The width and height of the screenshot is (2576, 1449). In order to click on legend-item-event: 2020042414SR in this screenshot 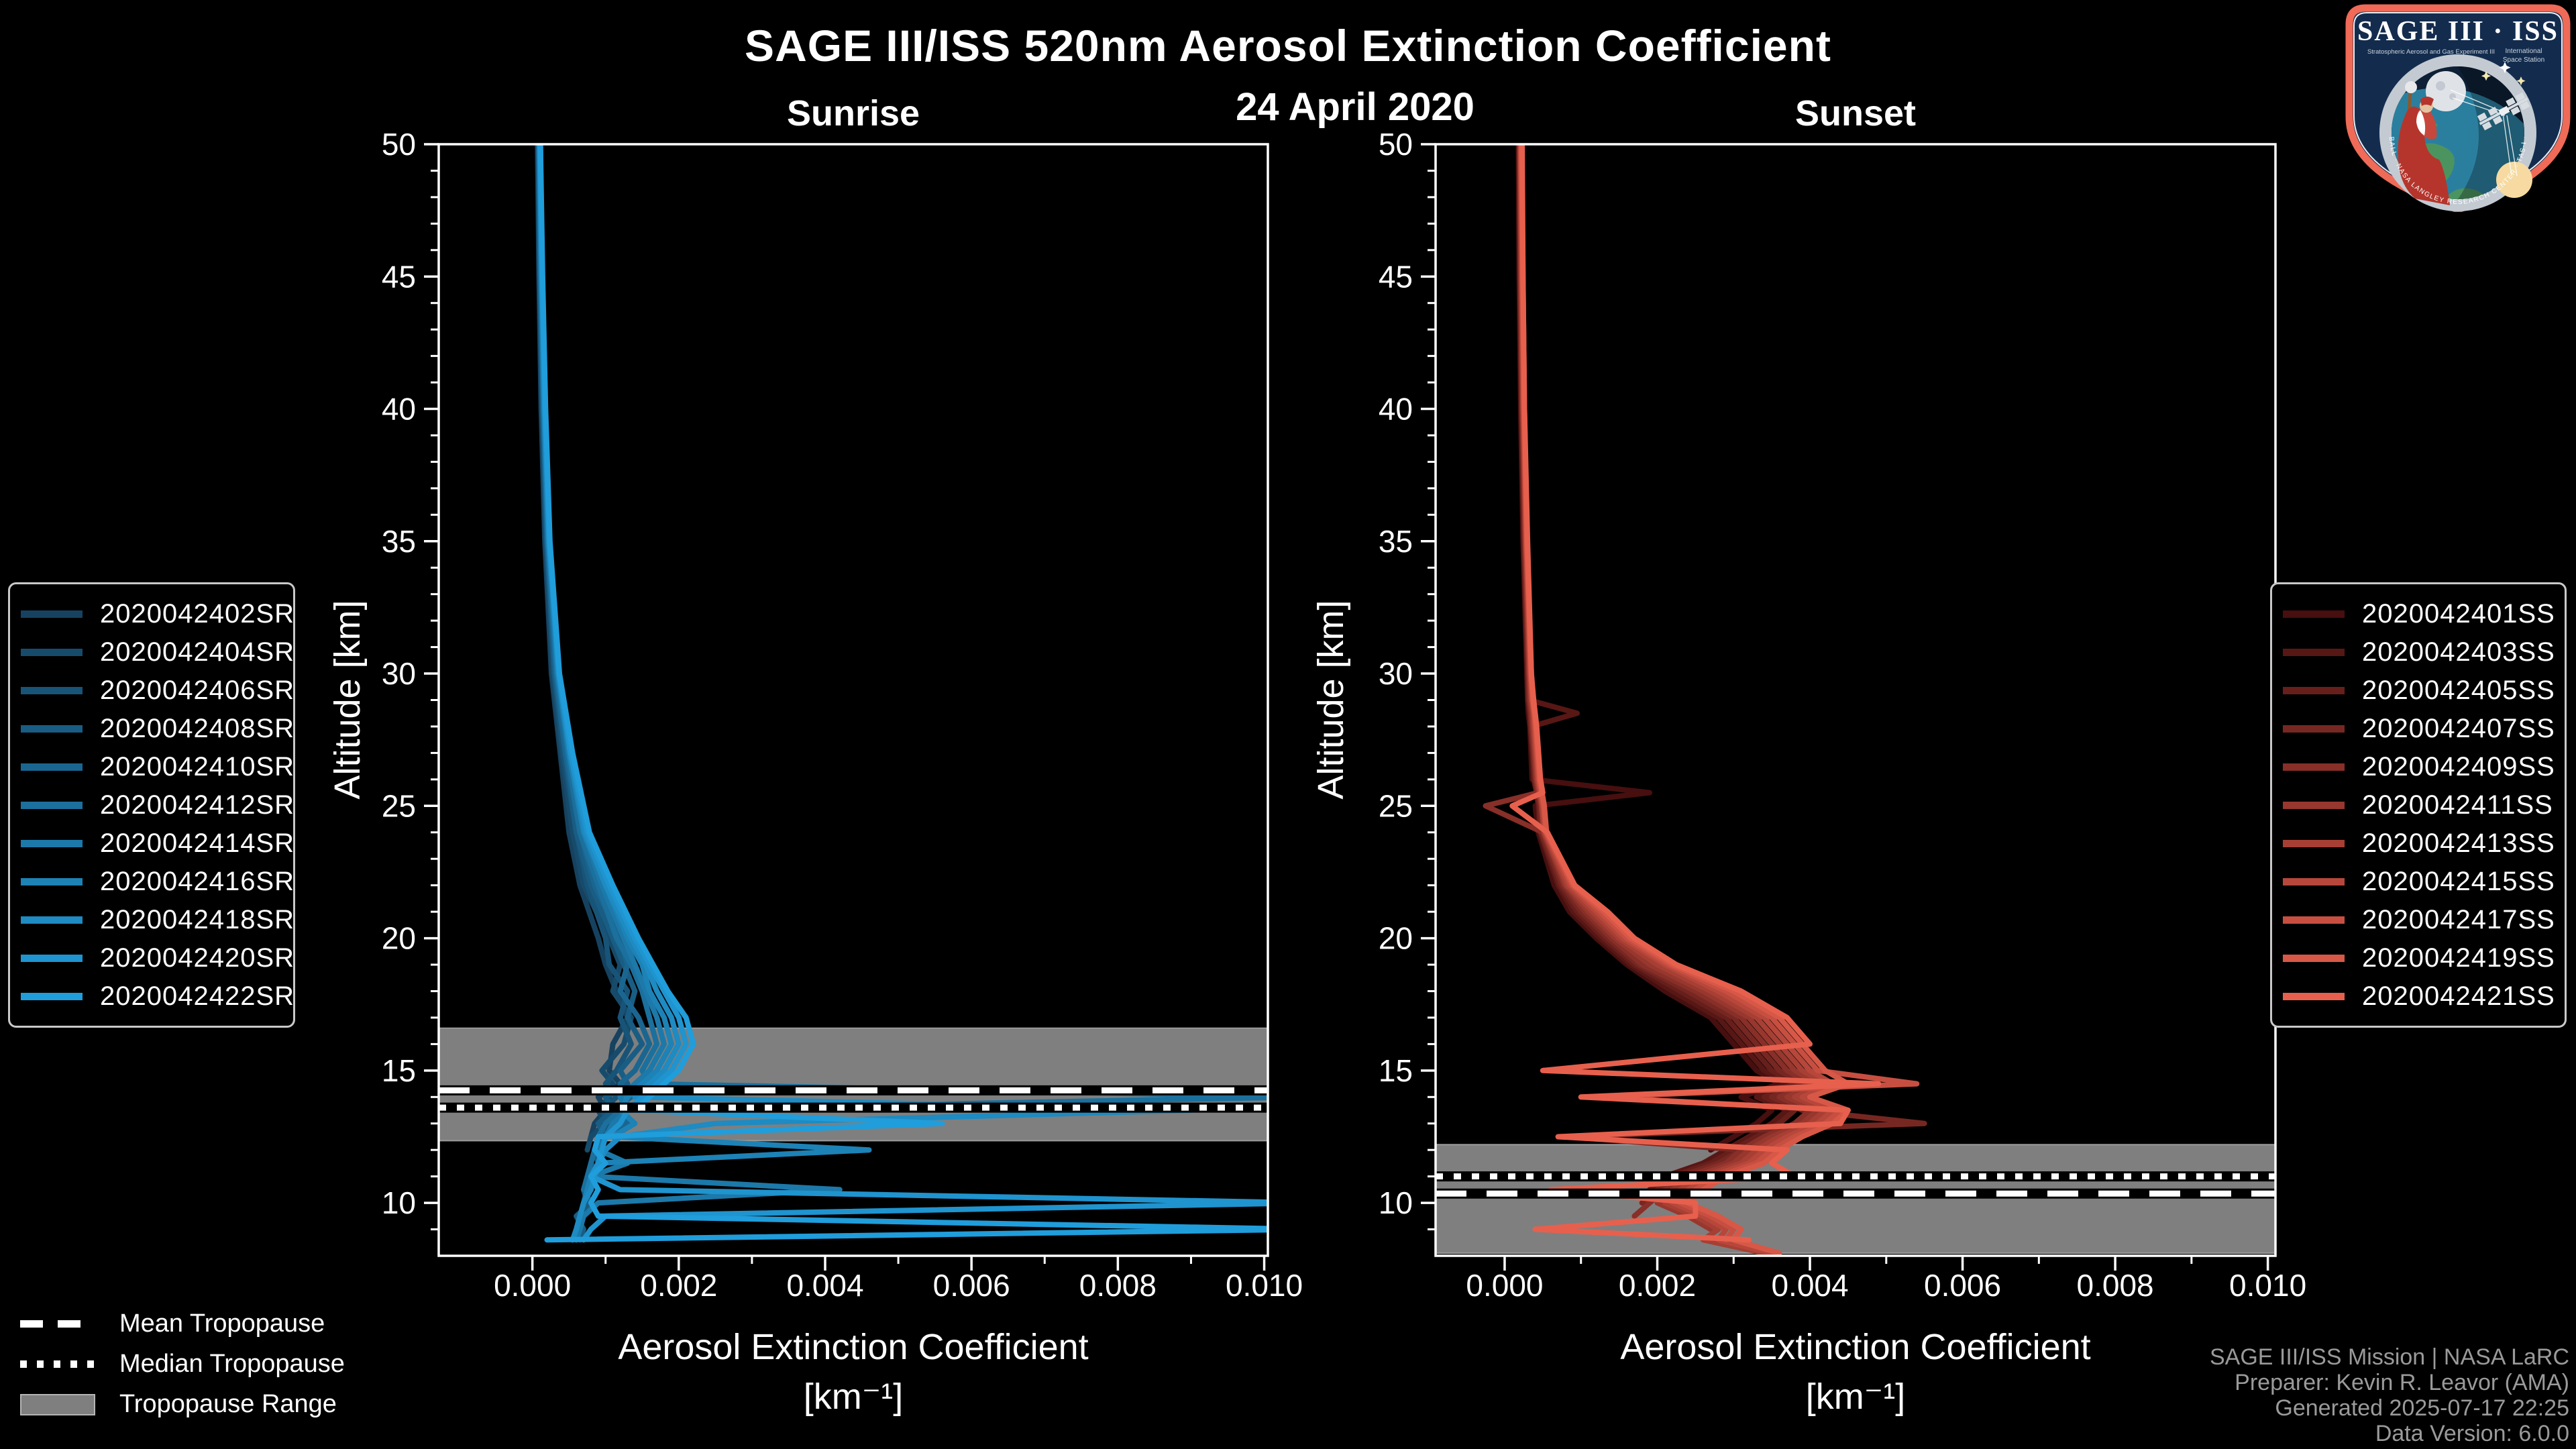, I will do `click(157, 843)`.